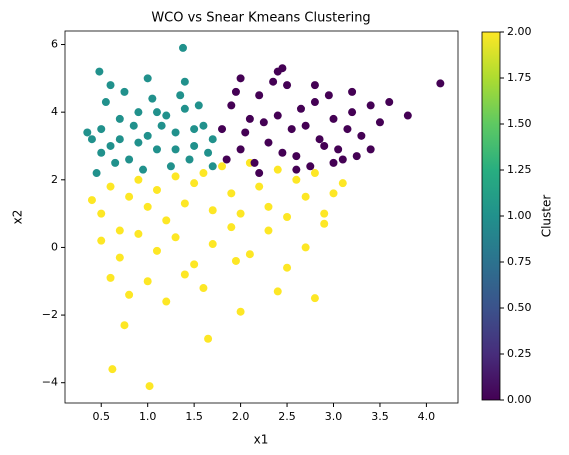 This screenshot has height=455, width=569. What do you see at coordinates (18, 217) in the screenshot?
I see `y-axis-label: x2` at bounding box center [18, 217].